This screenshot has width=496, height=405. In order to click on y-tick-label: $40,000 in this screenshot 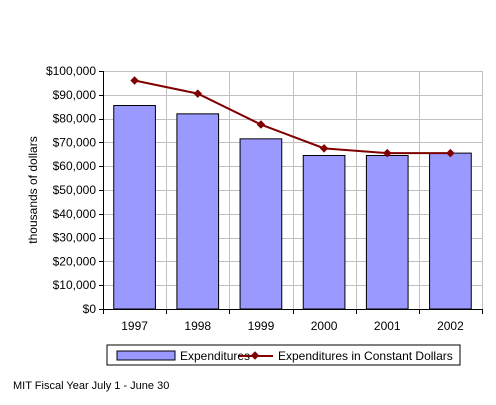, I will do `click(75, 214)`.